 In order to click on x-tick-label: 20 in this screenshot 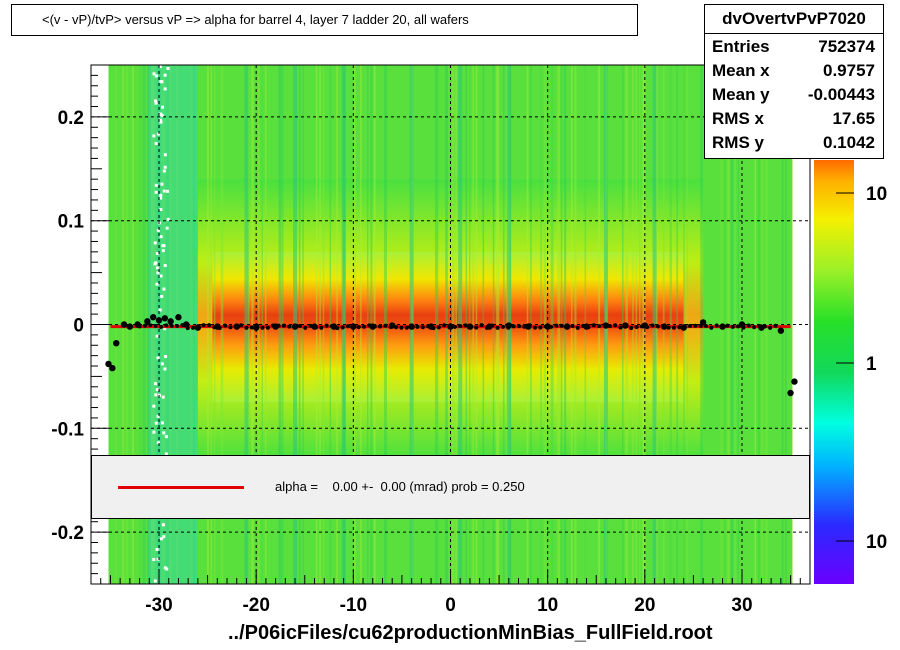, I will do `click(644, 605)`.